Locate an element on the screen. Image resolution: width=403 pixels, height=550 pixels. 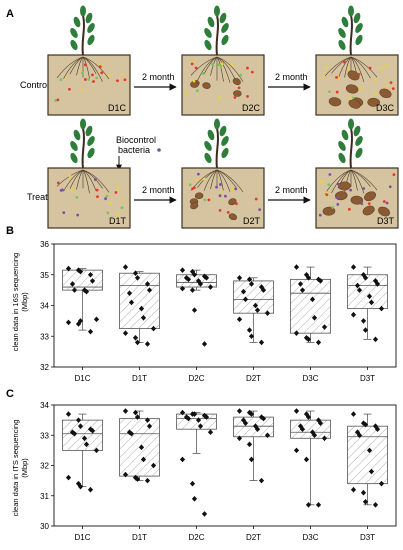
biocontrol-label-line1: Biocontrol is located at coordinates (136, 140).